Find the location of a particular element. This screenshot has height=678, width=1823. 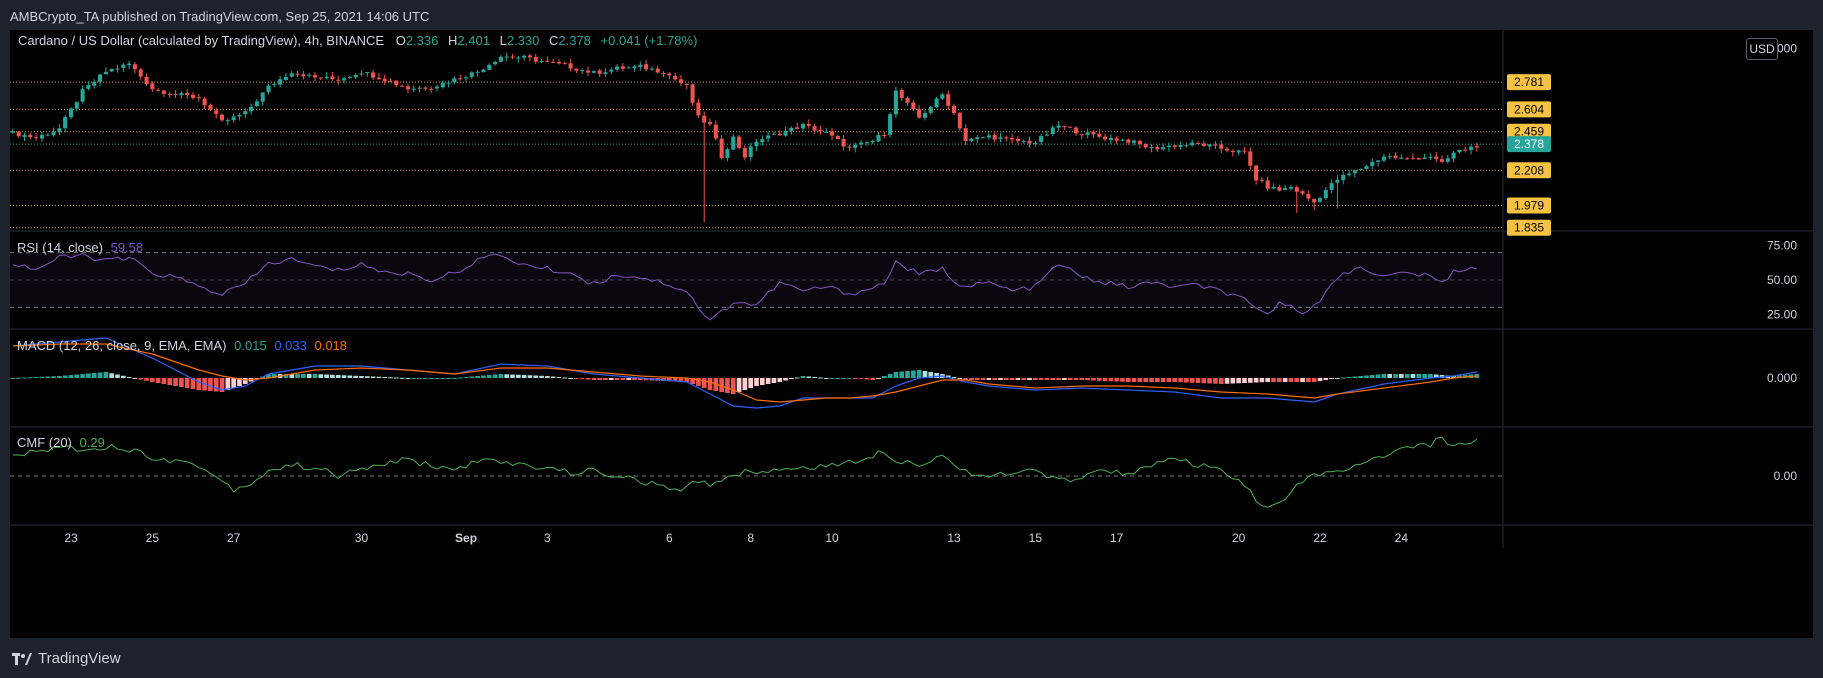

currency-button: USD is located at coordinates (1762, 49).